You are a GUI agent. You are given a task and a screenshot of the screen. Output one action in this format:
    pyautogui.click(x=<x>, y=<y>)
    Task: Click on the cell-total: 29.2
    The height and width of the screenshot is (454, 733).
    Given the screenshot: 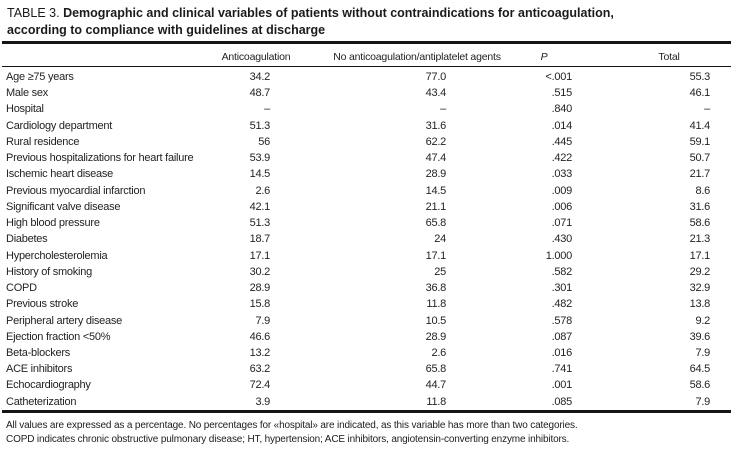 What is the action you would take?
    pyautogui.click(x=700, y=271)
    